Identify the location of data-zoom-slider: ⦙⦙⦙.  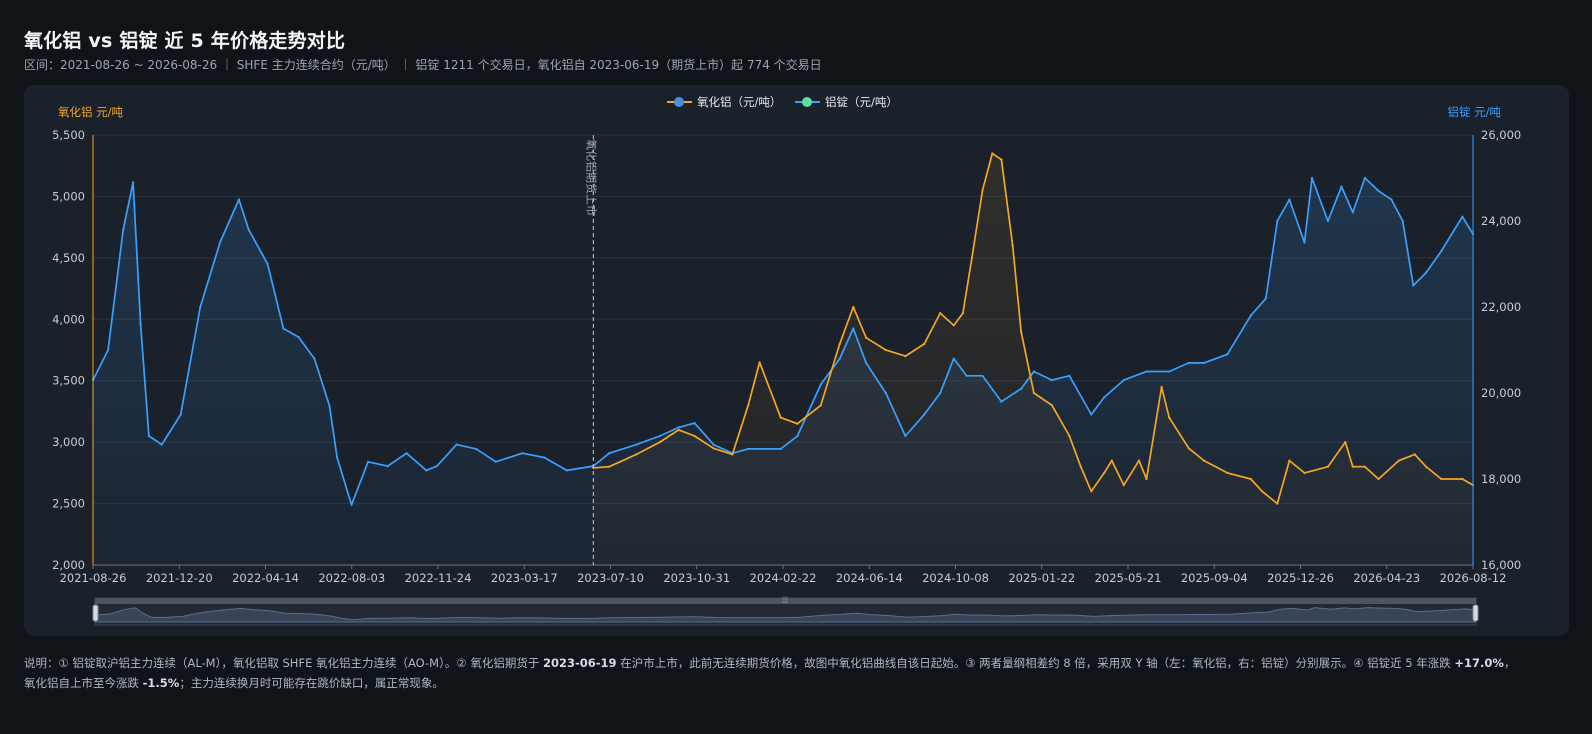
(785, 611).